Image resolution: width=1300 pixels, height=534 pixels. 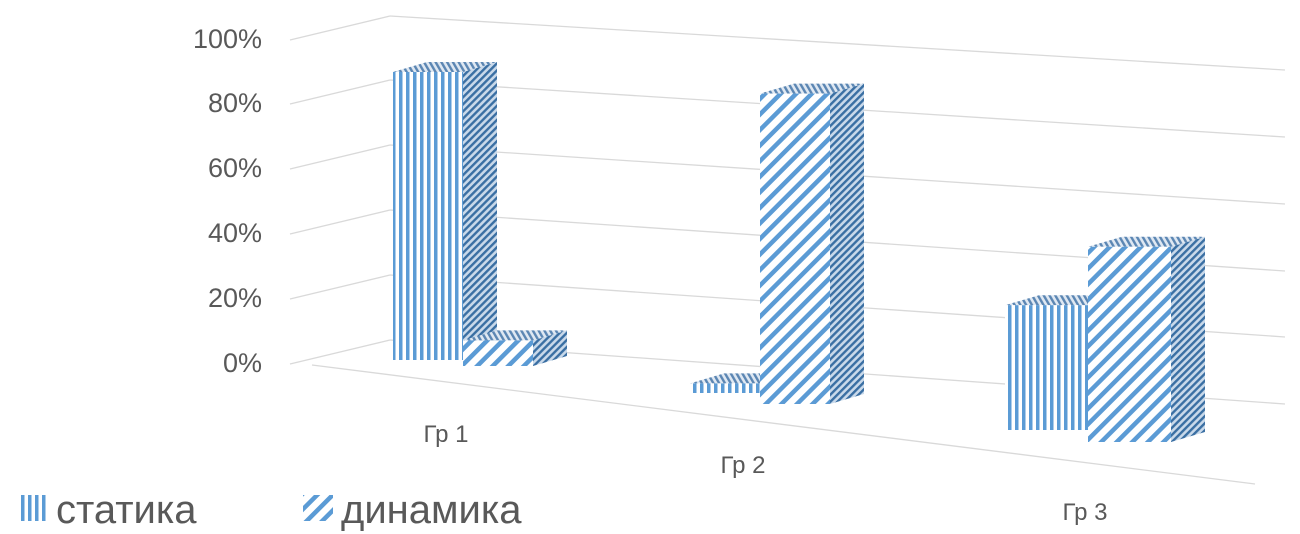 What do you see at coordinates (227, 39) in the screenshot?
I see `y-tick-label: 100%` at bounding box center [227, 39].